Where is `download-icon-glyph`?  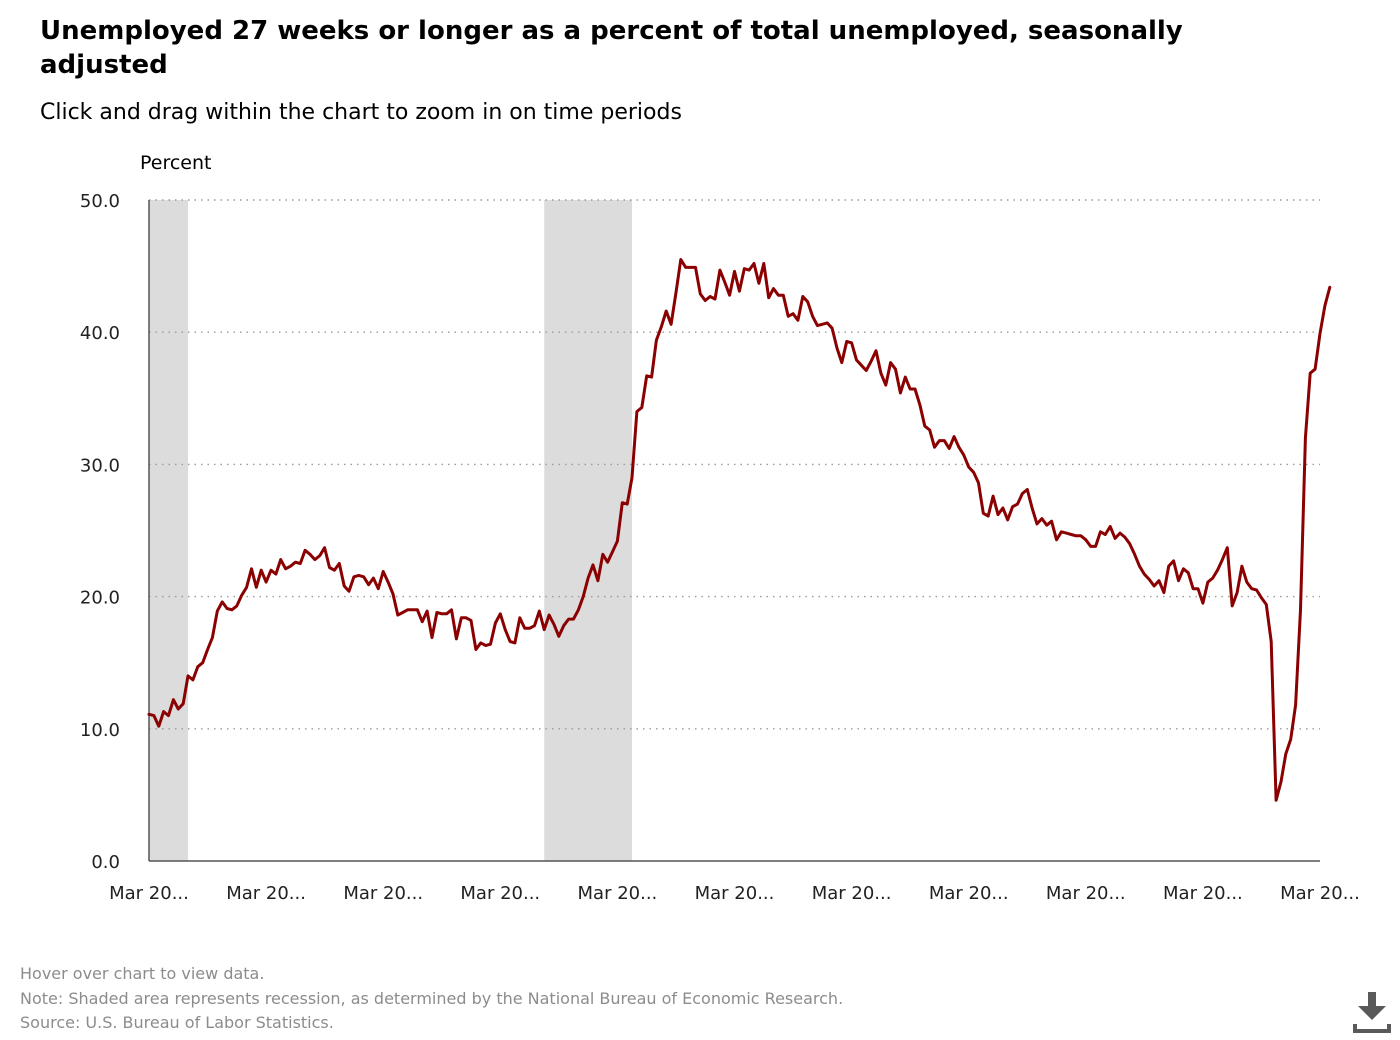 download-icon-glyph is located at coordinates (1372, 1012).